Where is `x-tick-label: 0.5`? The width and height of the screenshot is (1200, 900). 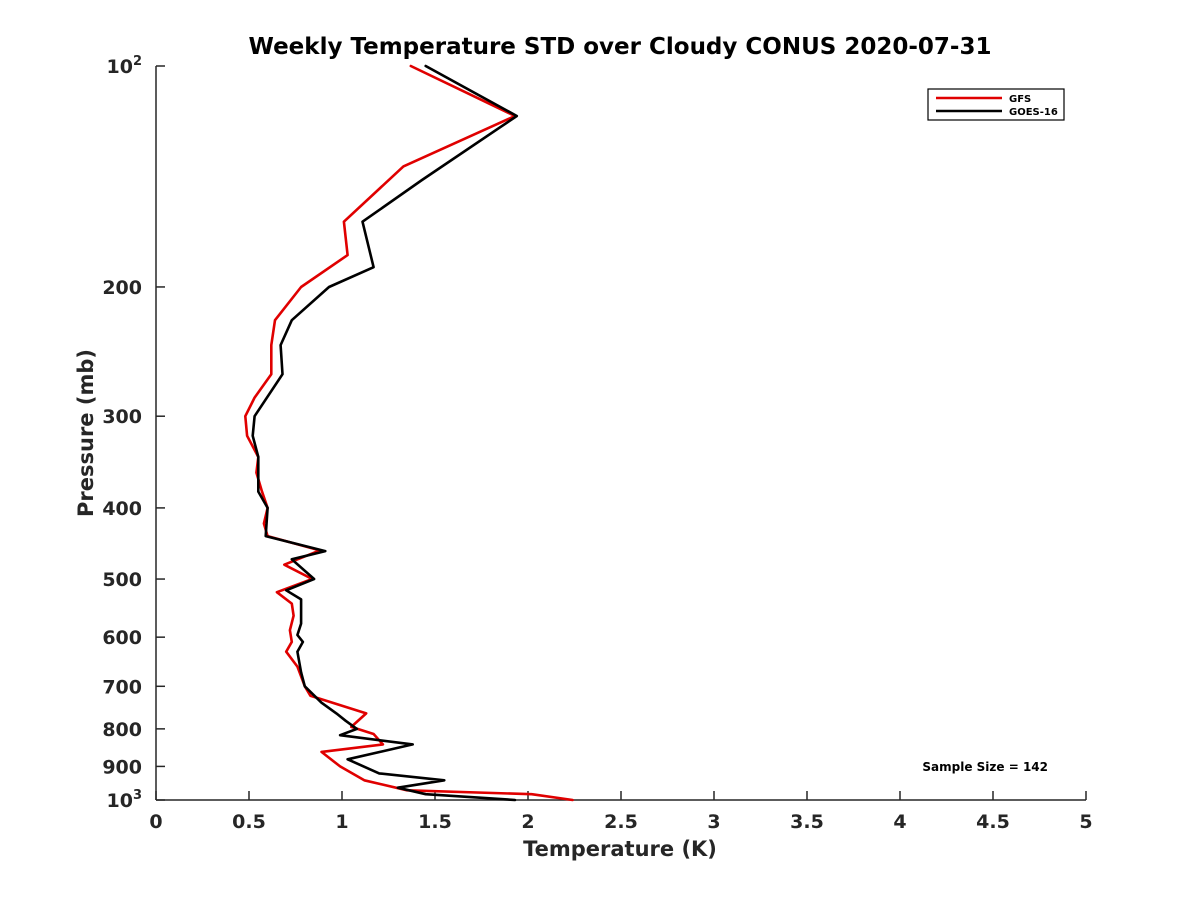
x-tick-label: 0.5 is located at coordinates (249, 822).